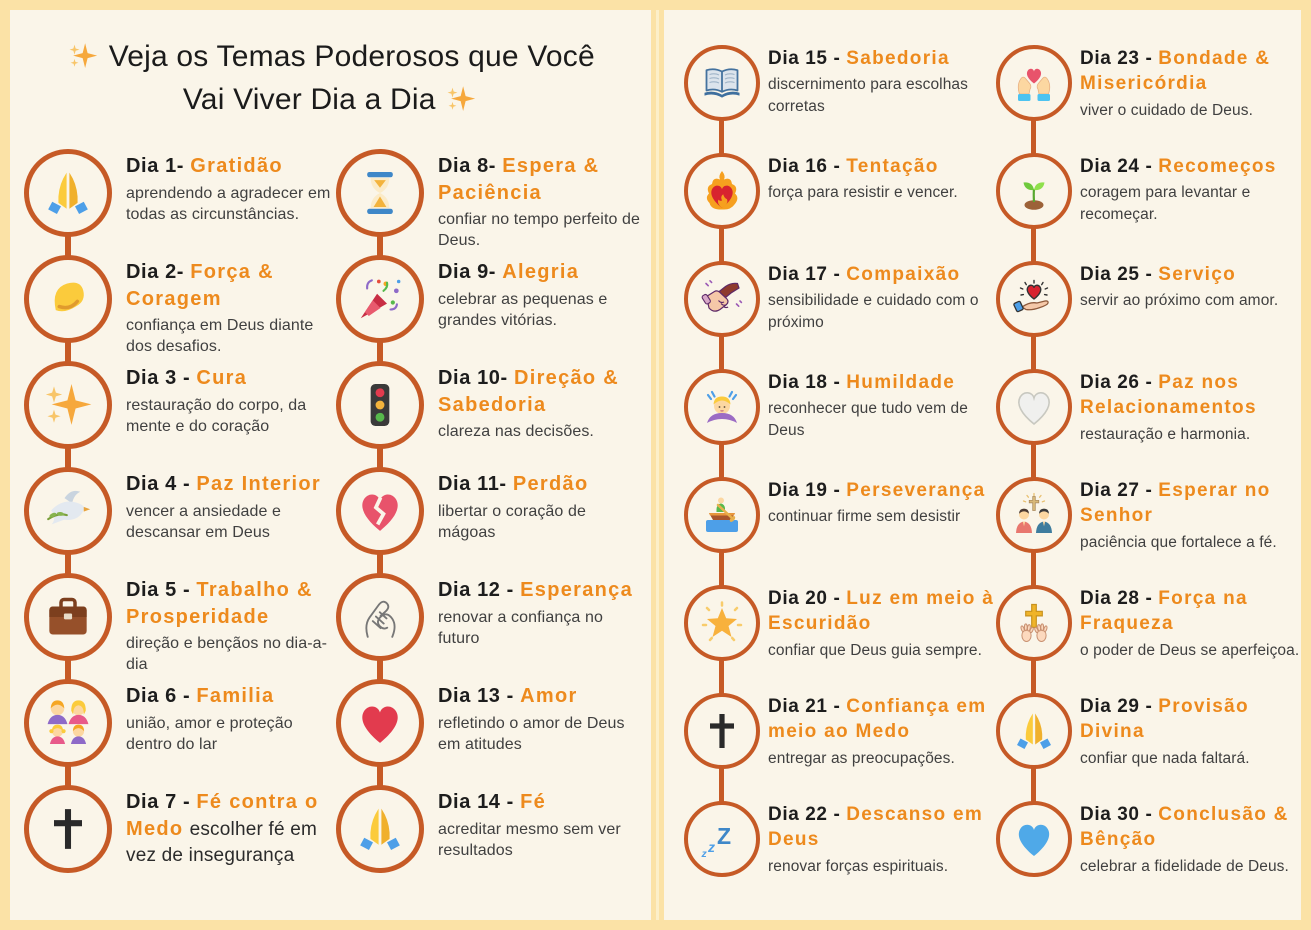 Image resolution: width=1311 pixels, height=930 pixels. I want to click on heart-on-fire-icon, so click(722, 191).